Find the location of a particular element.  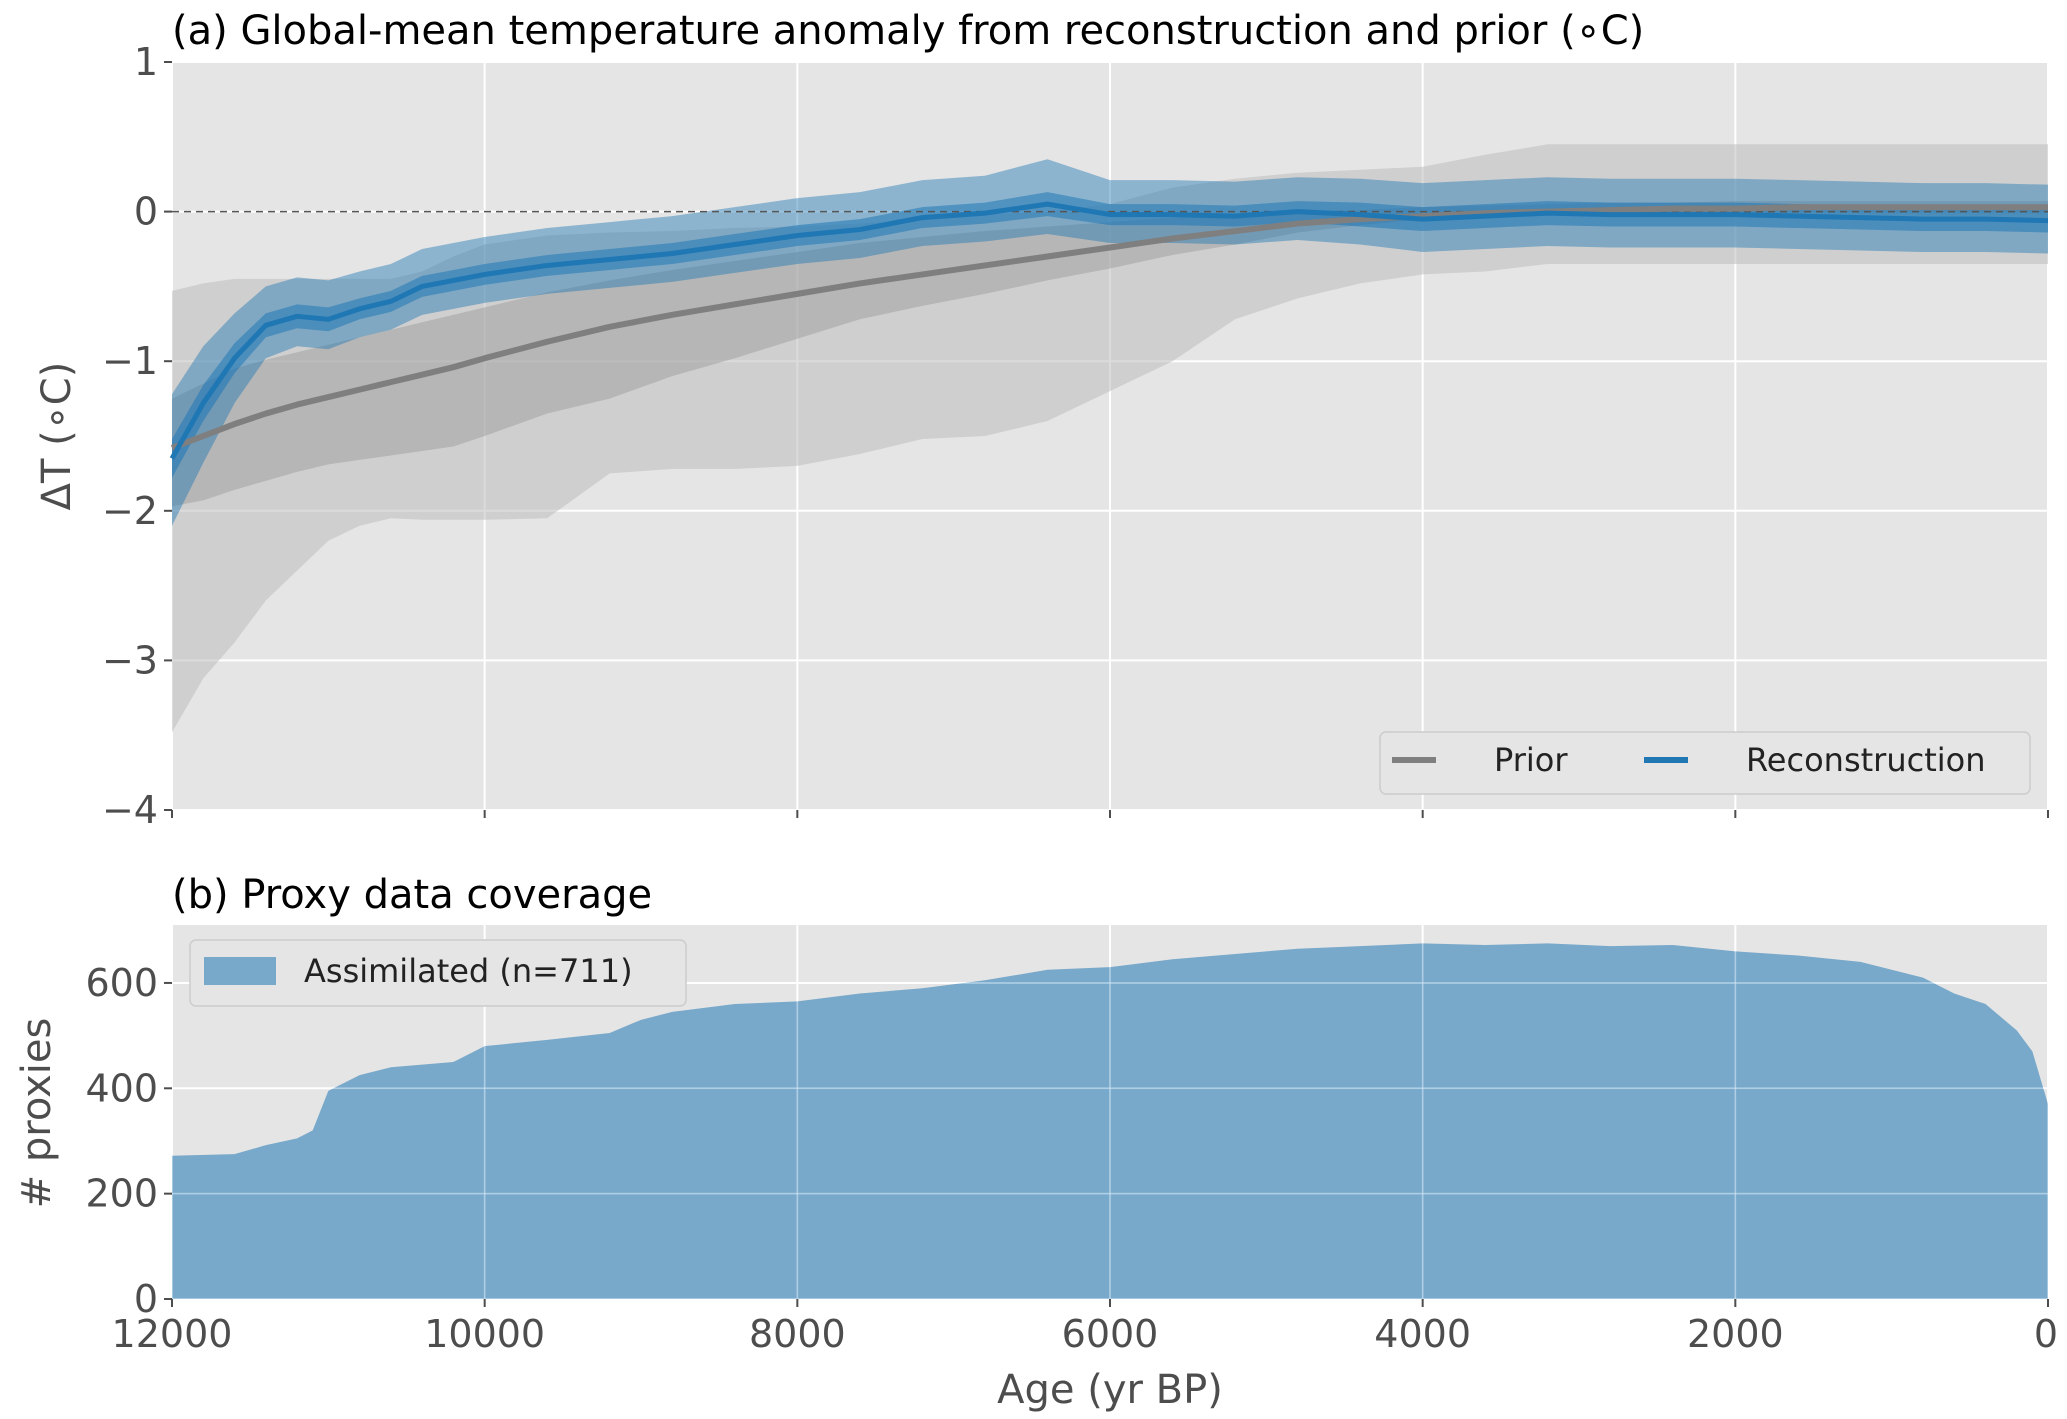

y-tick-label: 200 is located at coordinates (121, 1194).